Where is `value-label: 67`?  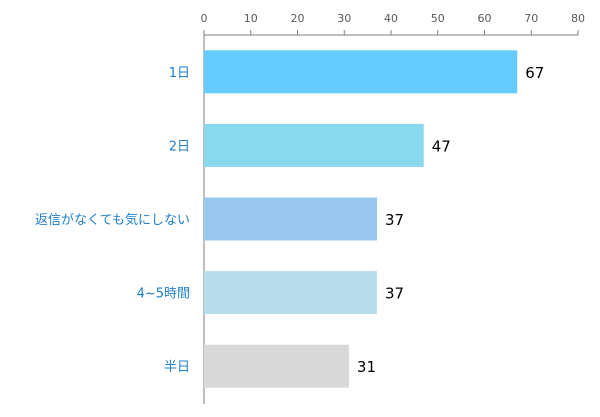
value-label: 67 is located at coordinates (534, 73).